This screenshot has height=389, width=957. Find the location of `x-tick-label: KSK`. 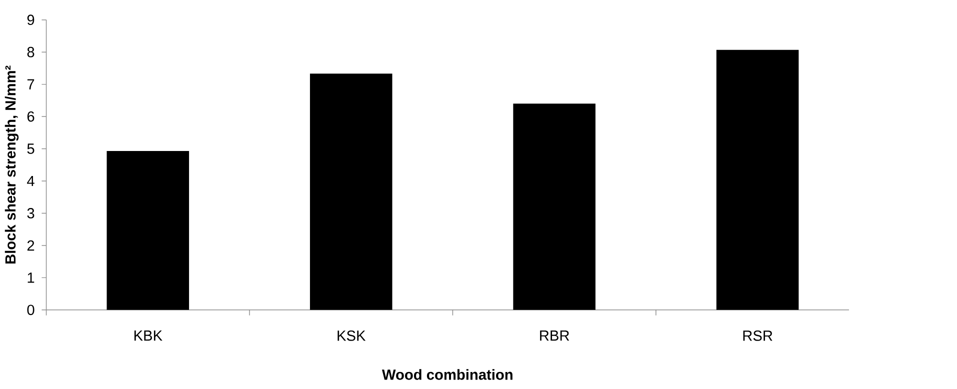

x-tick-label: KSK is located at coordinates (352, 336).